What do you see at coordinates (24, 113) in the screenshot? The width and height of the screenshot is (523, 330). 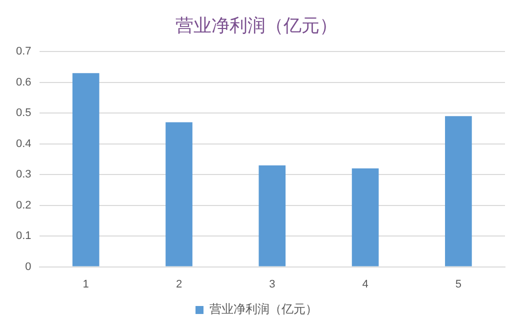 I see `y-tick-label: 0.5` at bounding box center [24, 113].